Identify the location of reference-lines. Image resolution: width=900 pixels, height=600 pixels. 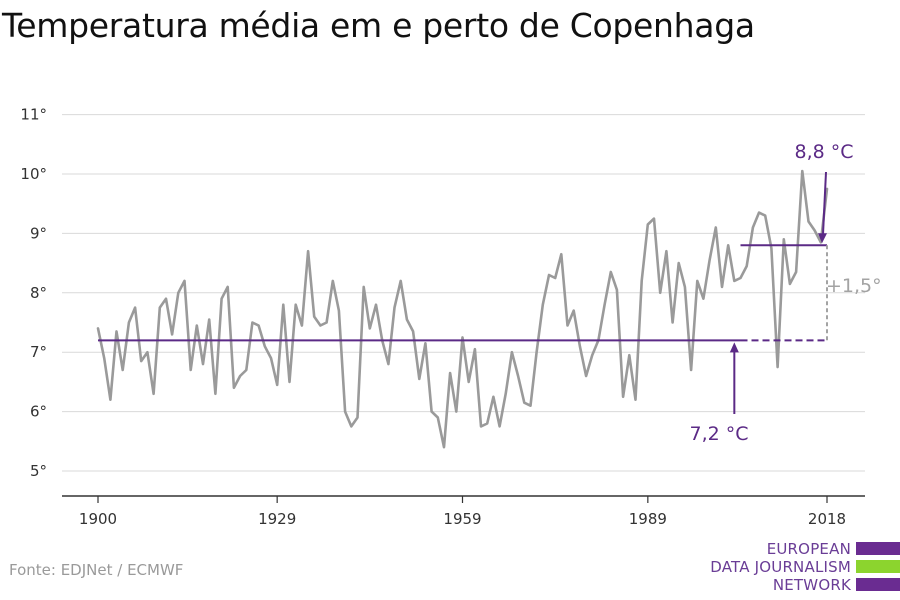
(463, 293).